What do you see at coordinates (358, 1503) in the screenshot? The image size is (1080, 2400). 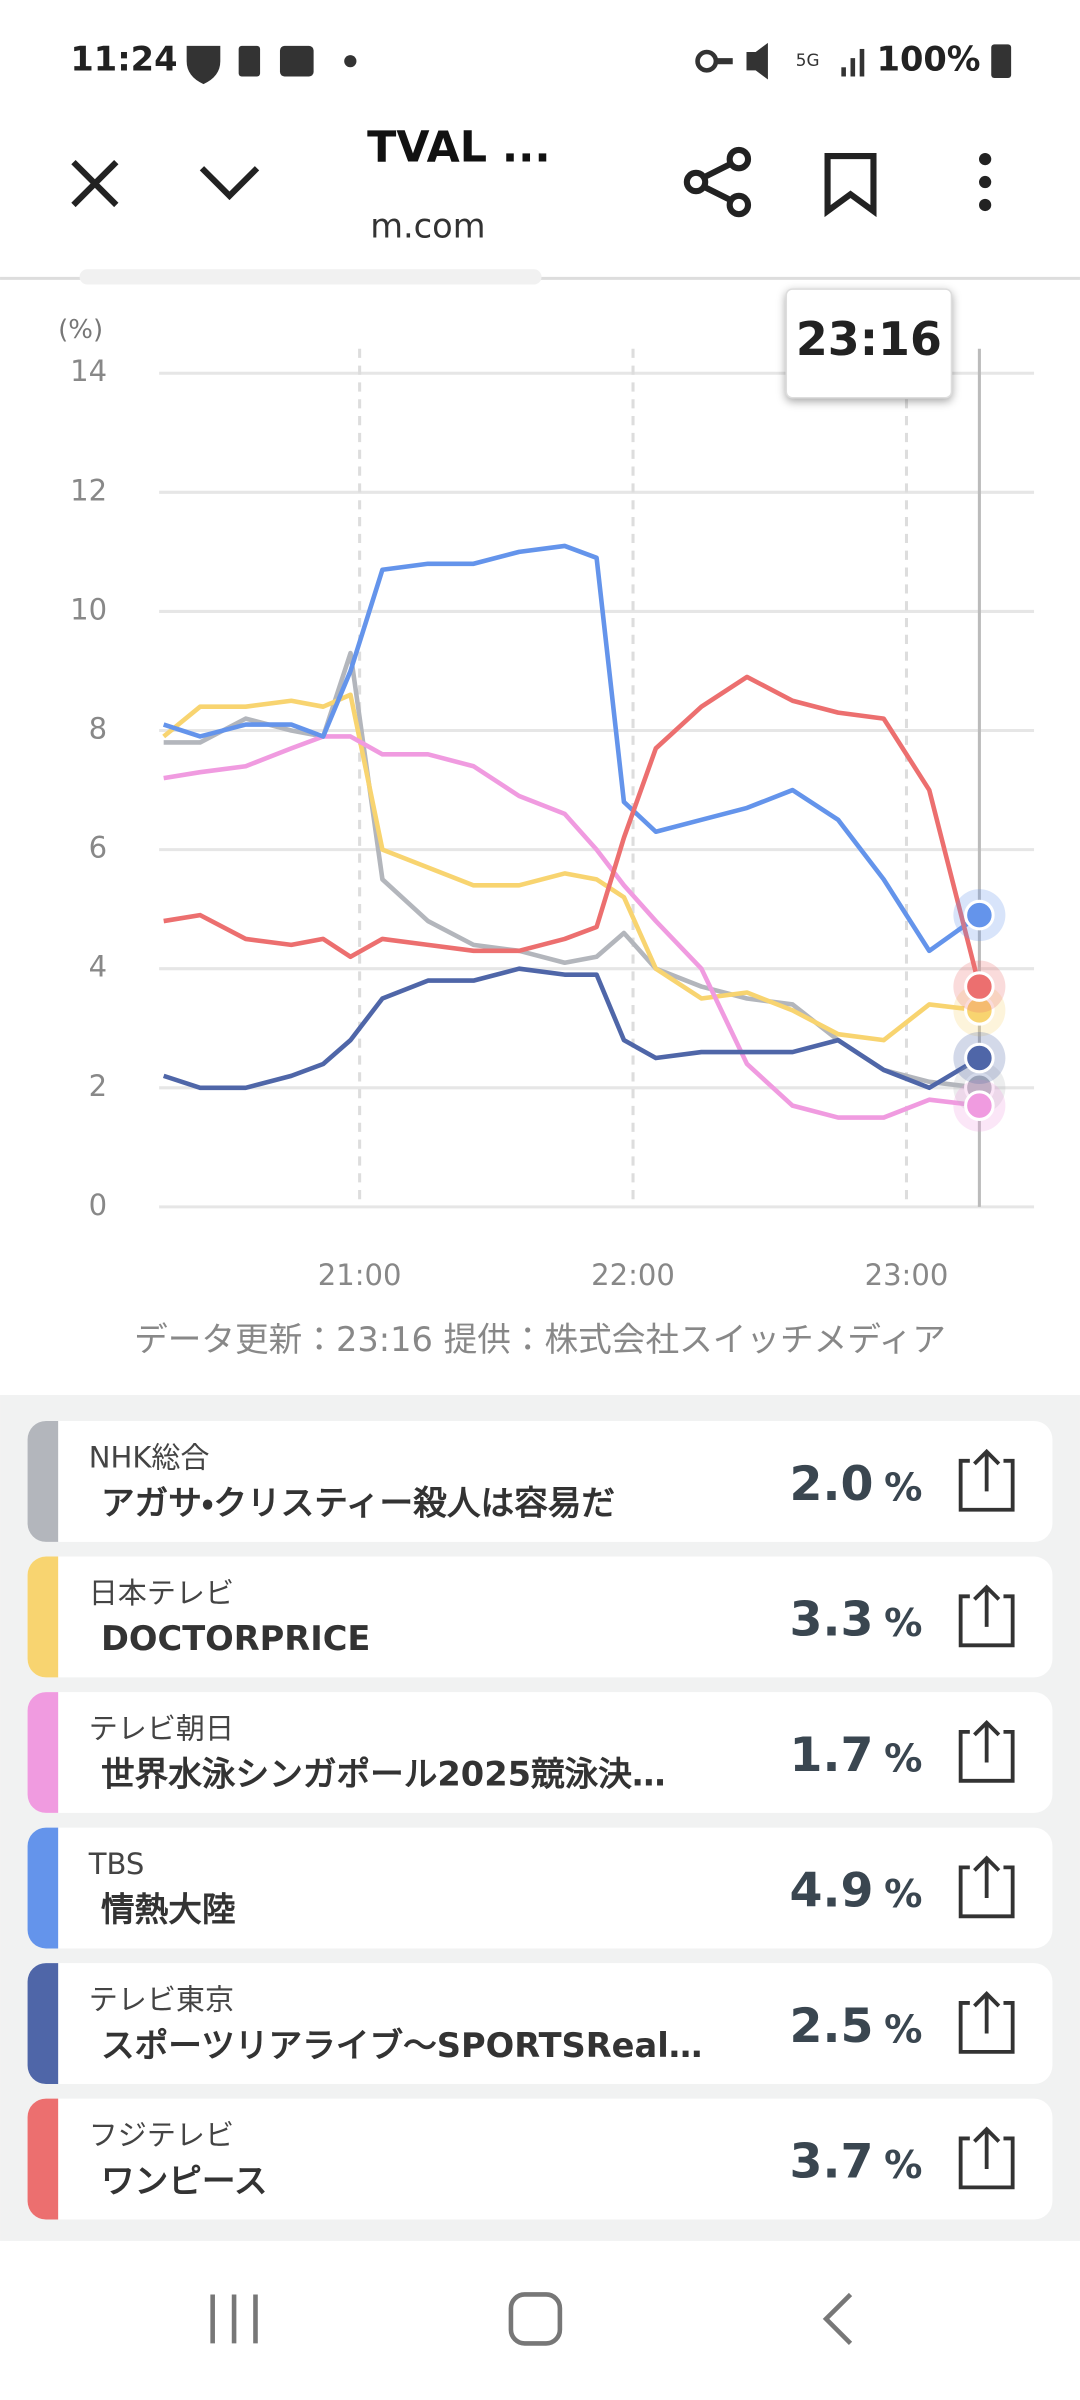 I see `program-name: アガサ・クリスティー殺人は容易だ` at bounding box center [358, 1503].